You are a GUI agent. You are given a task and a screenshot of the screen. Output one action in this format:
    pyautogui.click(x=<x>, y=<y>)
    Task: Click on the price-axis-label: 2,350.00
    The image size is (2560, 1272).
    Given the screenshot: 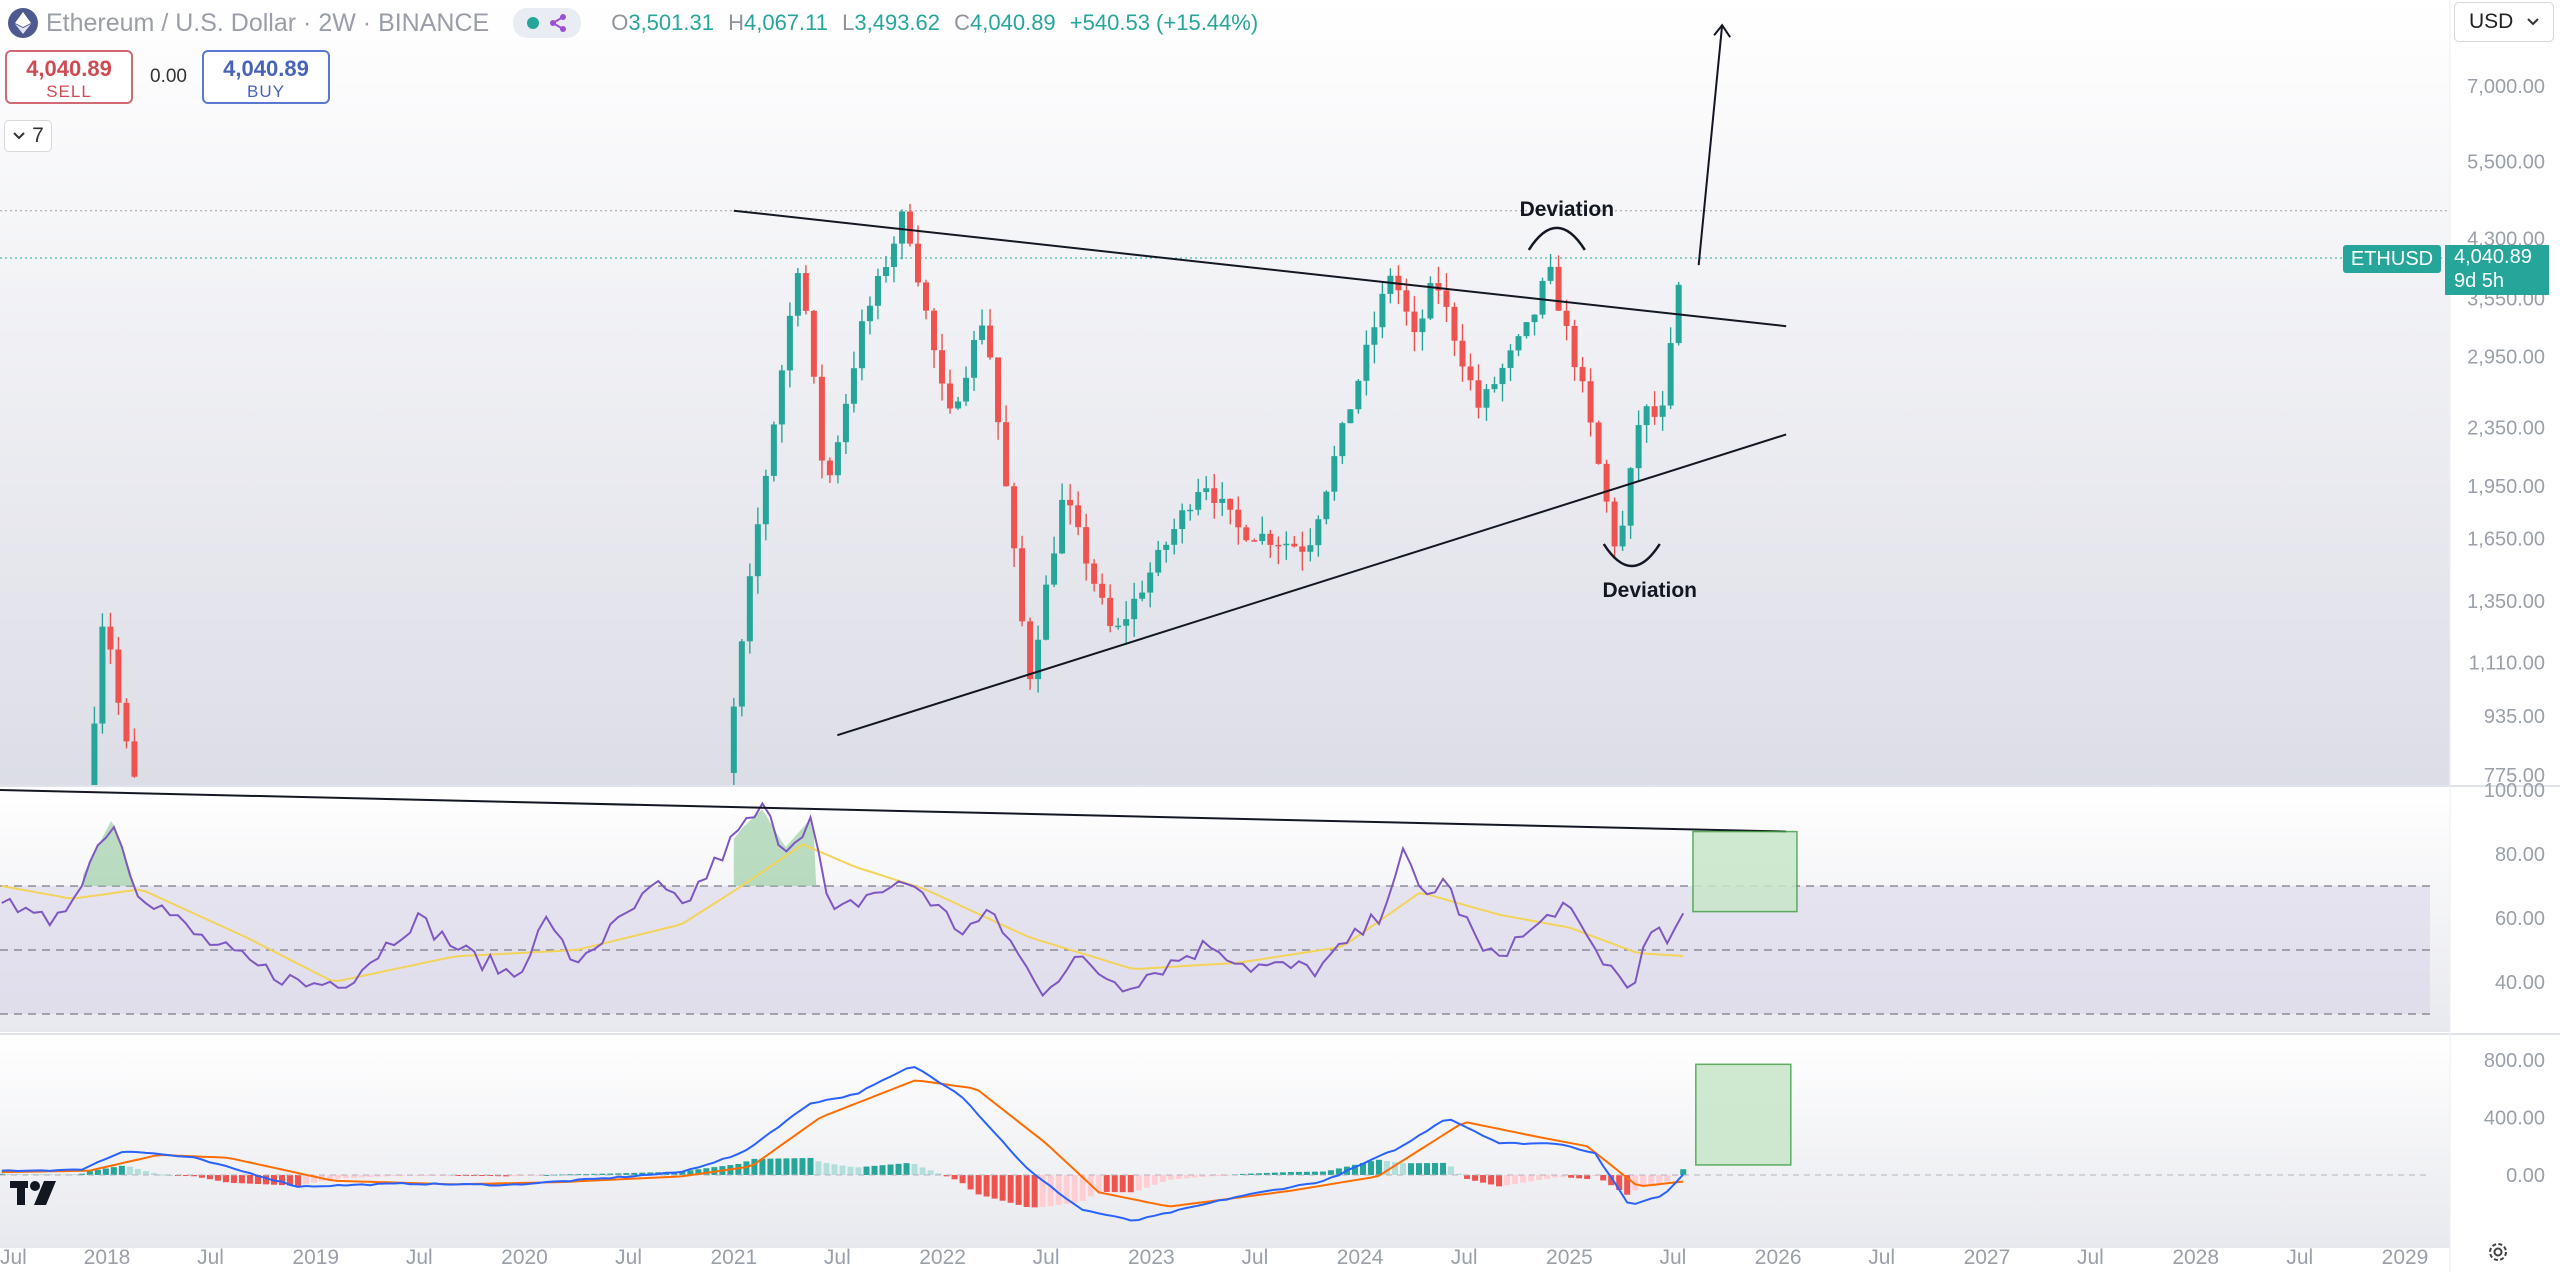 What is the action you would take?
    pyautogui.click(x=2506, y=429)
    